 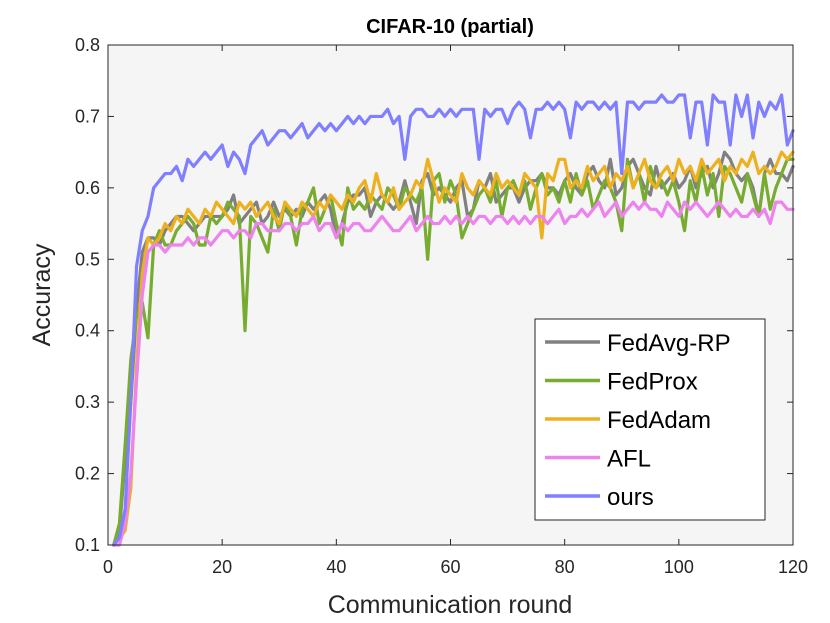 What do you see at coordinates (630, 497) in the screenshot?
I see `legend-label-ours: ours` at bounding box center [630, 497].